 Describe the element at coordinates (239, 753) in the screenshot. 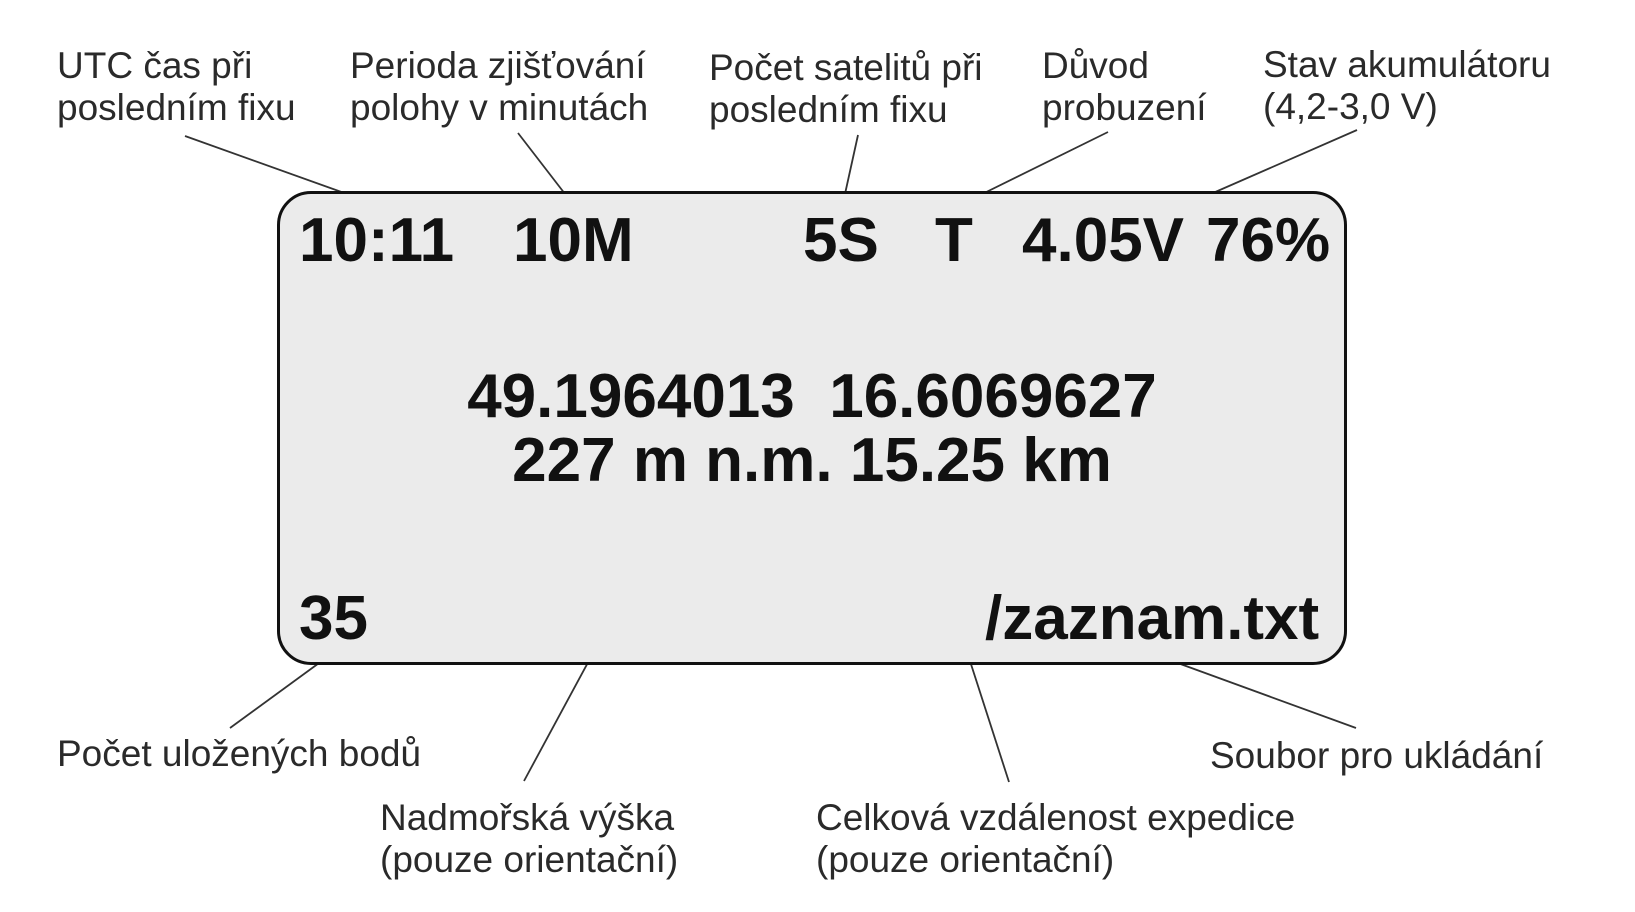

I see `label-saved-points: Počet uložených bodů` at that location.